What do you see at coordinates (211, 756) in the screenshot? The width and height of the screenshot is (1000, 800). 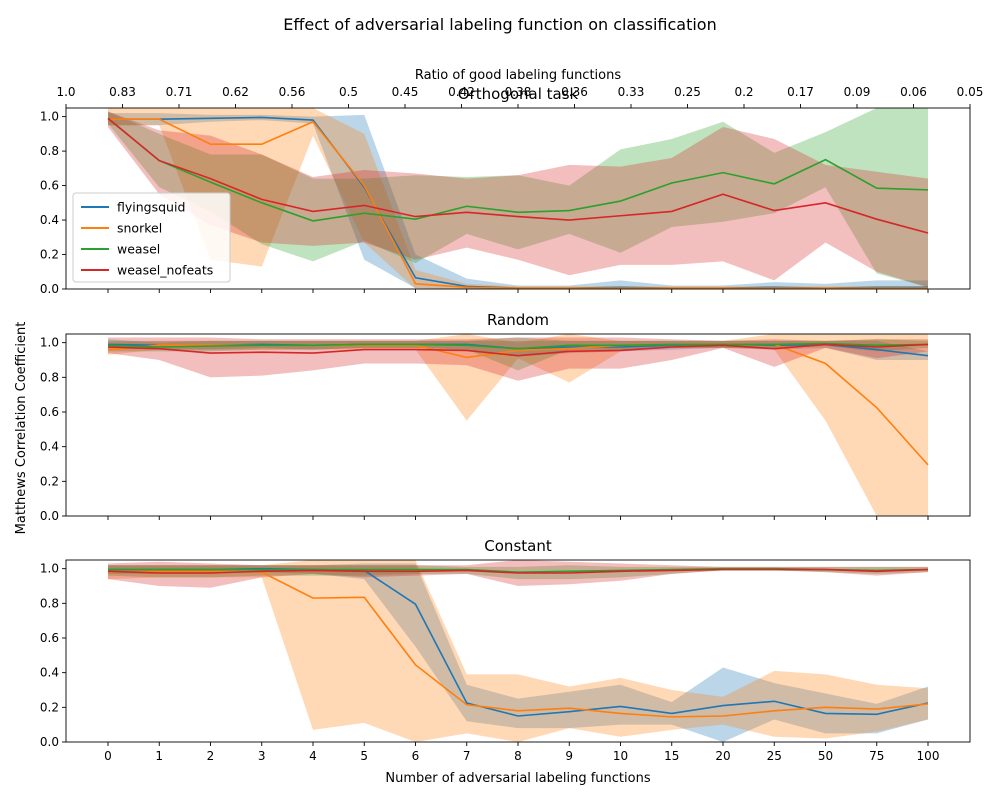 I see `x-tick-label: 2` at bounding box center [211, 756].